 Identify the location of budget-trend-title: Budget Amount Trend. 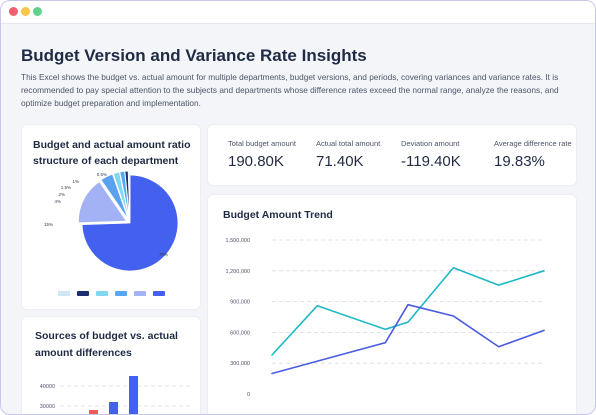
(278, 215).